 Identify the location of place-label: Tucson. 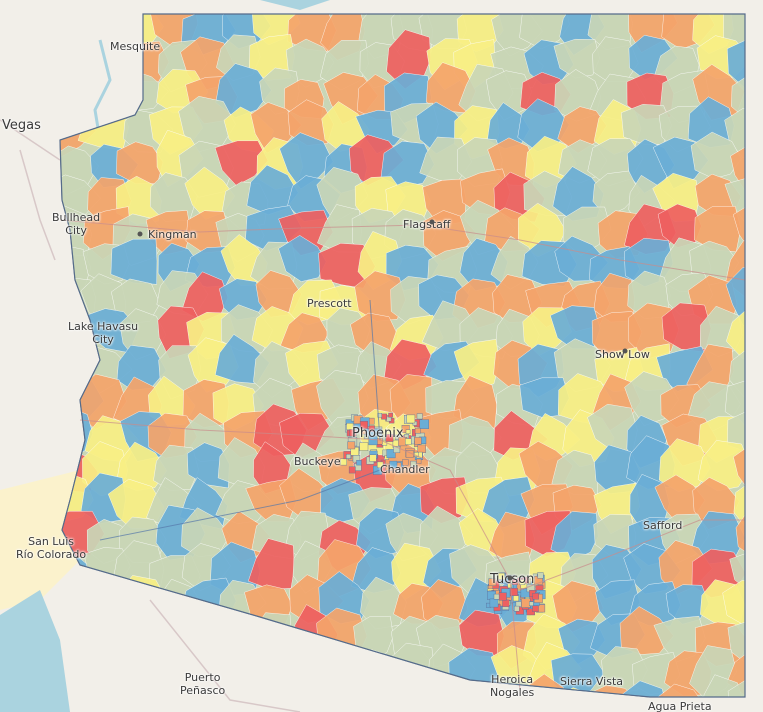
(512, 579).